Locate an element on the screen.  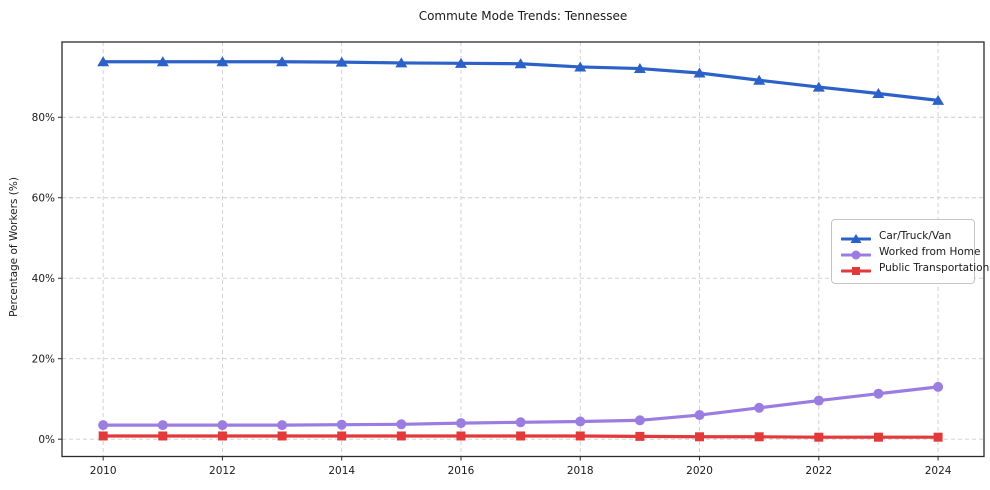
legend-item-public-transportation: Public Transportation is located at coordinates (914, 267).